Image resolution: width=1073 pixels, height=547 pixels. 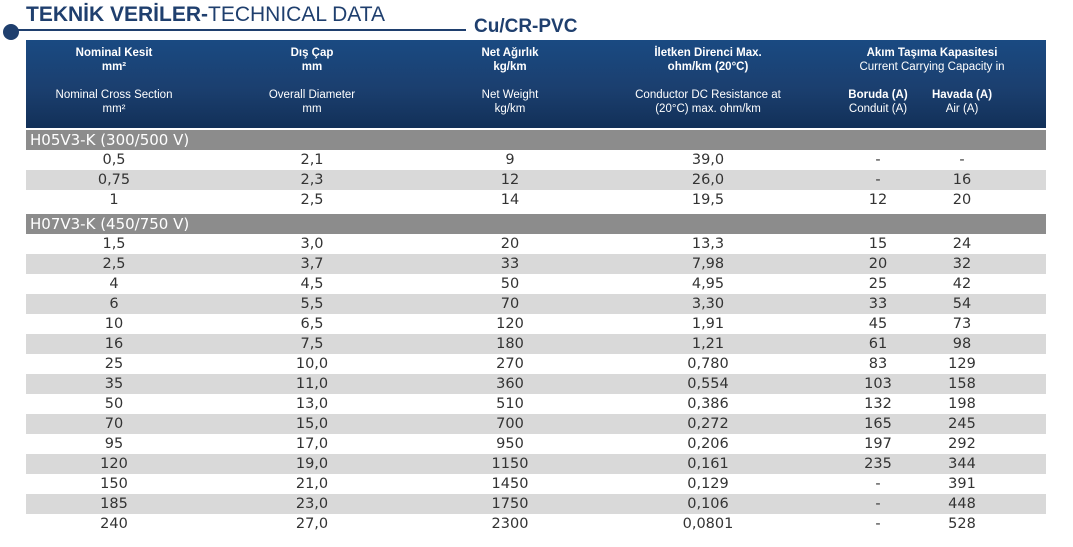 What do you see at coordinates (312, 264) in the screenshot?
I see `table-cell: 3,7` at bounding box center [312, 264].